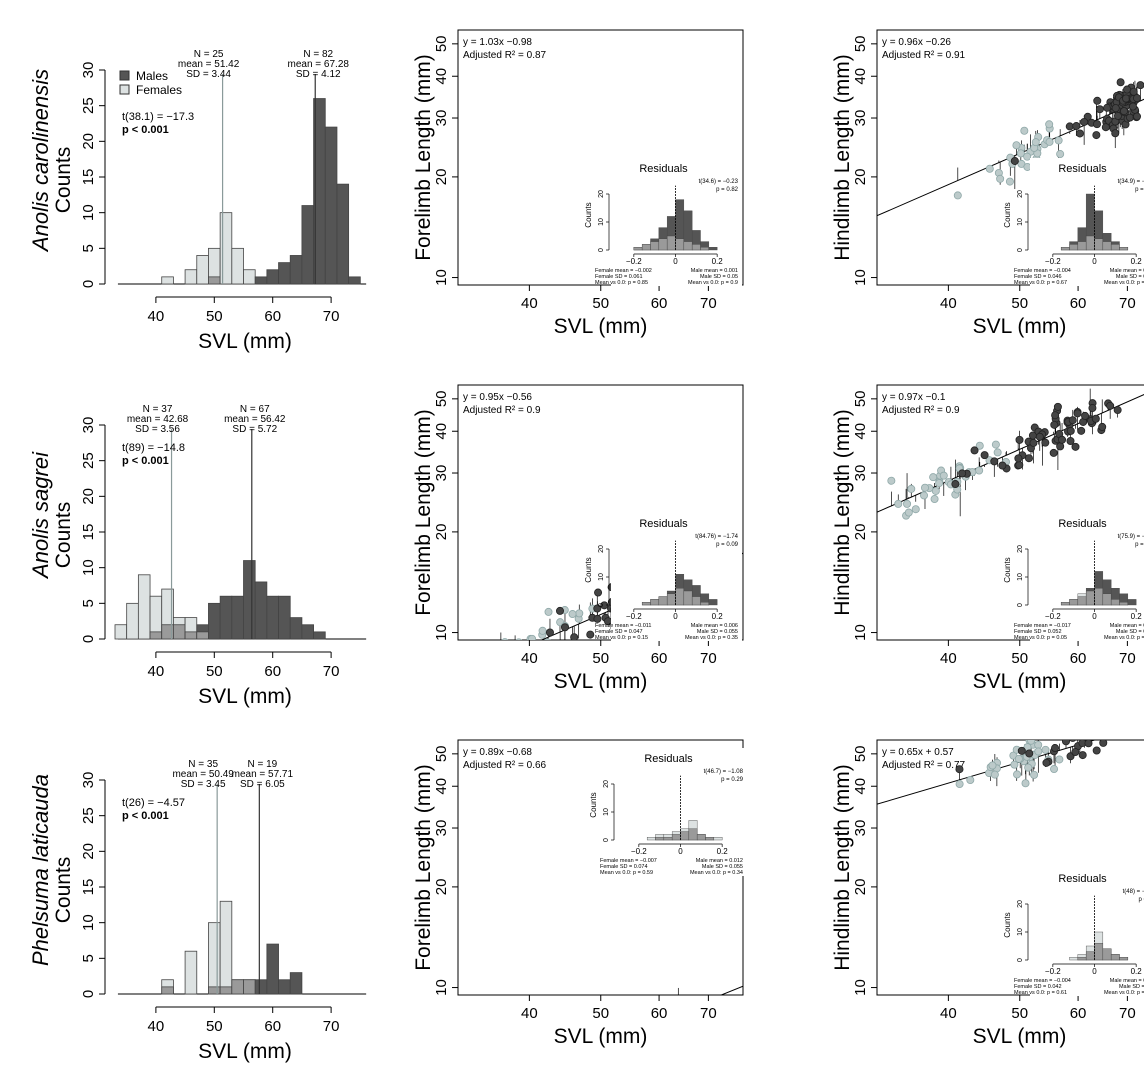 The height and width of the screenshot is (1073, 1144). I want to click on regression-equation: y = 0.95x −0.56, so click(497, 397).